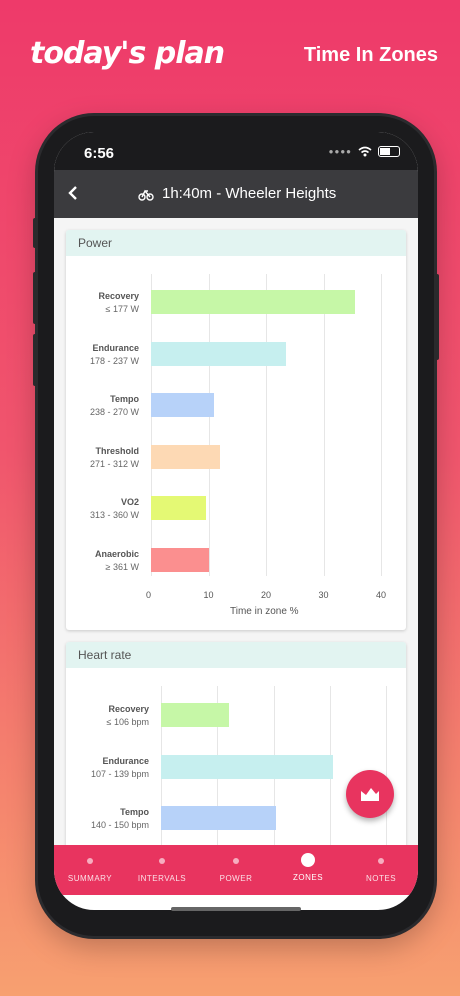 This screenshot has width=460, height=996. Describe the element at coordinates (35, 298) in the screenshot. I see `volume-up-button` at that location.